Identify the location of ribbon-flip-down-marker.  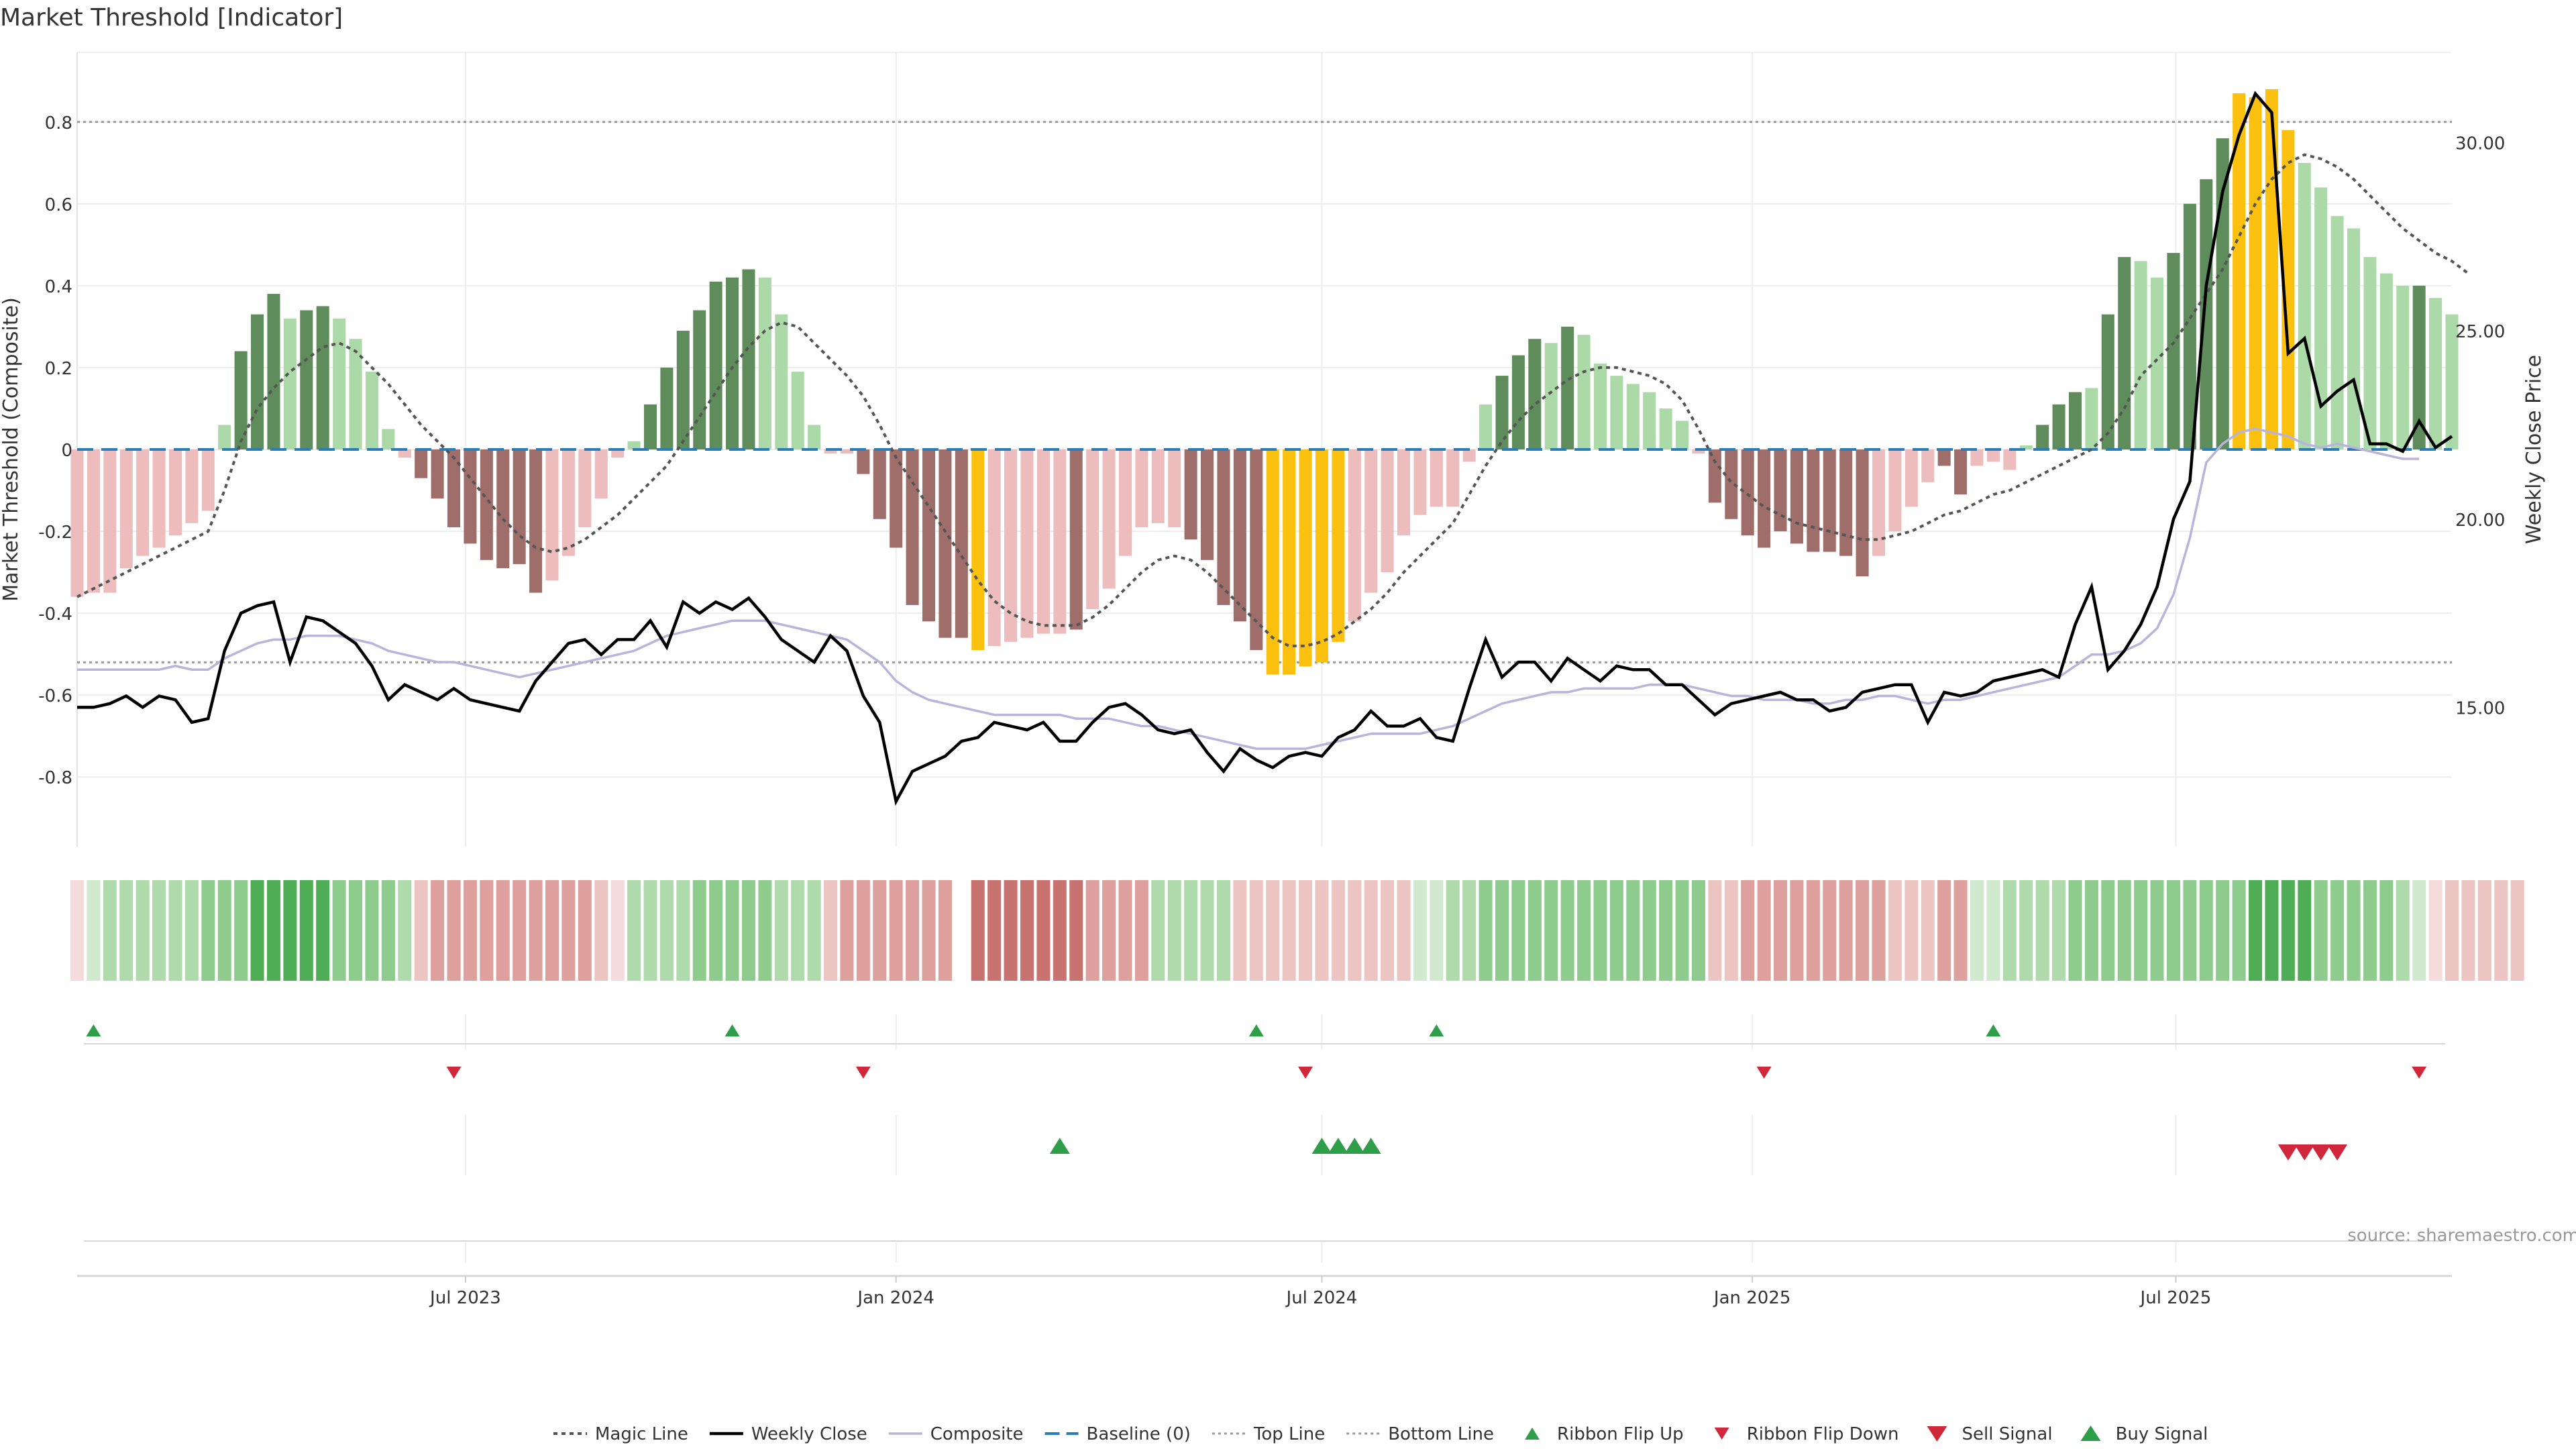
(1764, 1073).